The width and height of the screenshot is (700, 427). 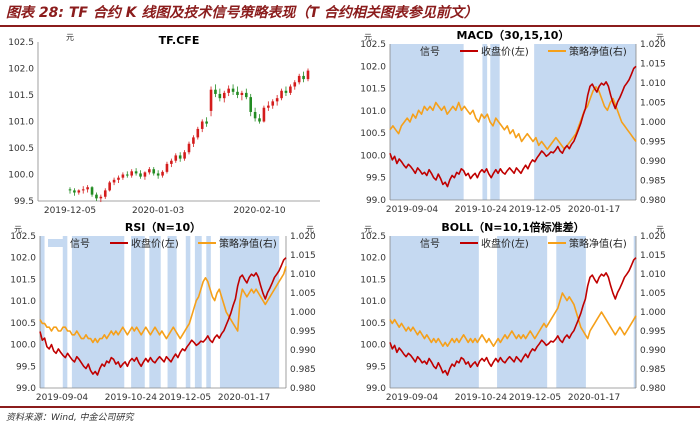 I want to click on y2-tick-label: 1.000, so click(x=653, y=123).